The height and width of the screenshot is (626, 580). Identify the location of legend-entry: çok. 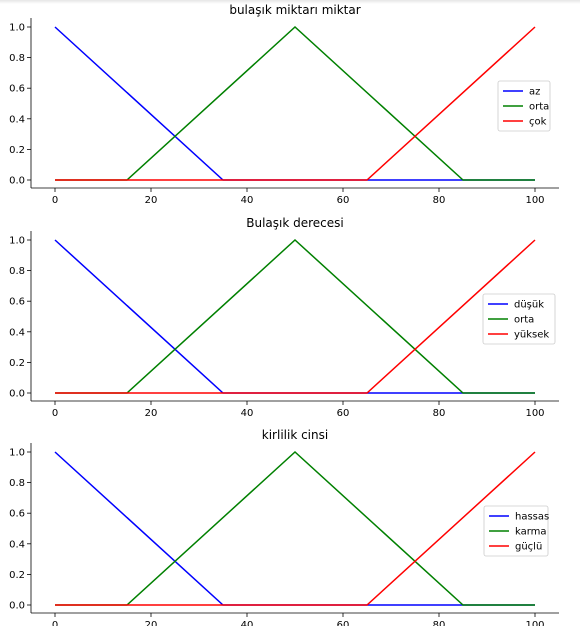
(538, 122).